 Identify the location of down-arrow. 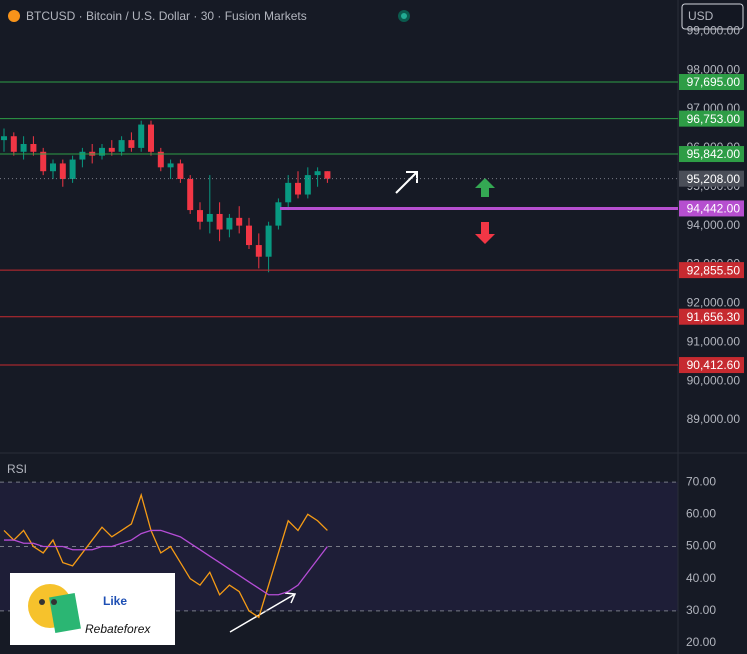
(485, 233).